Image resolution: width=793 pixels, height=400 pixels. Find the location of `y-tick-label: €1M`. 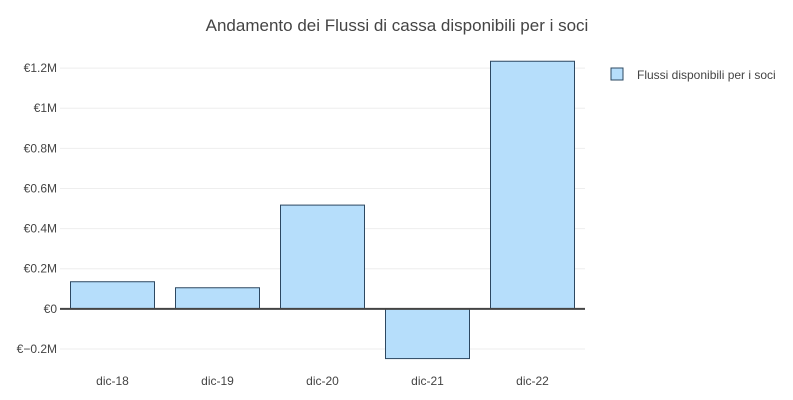

y-tick-label: €1M is located at coordinates (45, 108).